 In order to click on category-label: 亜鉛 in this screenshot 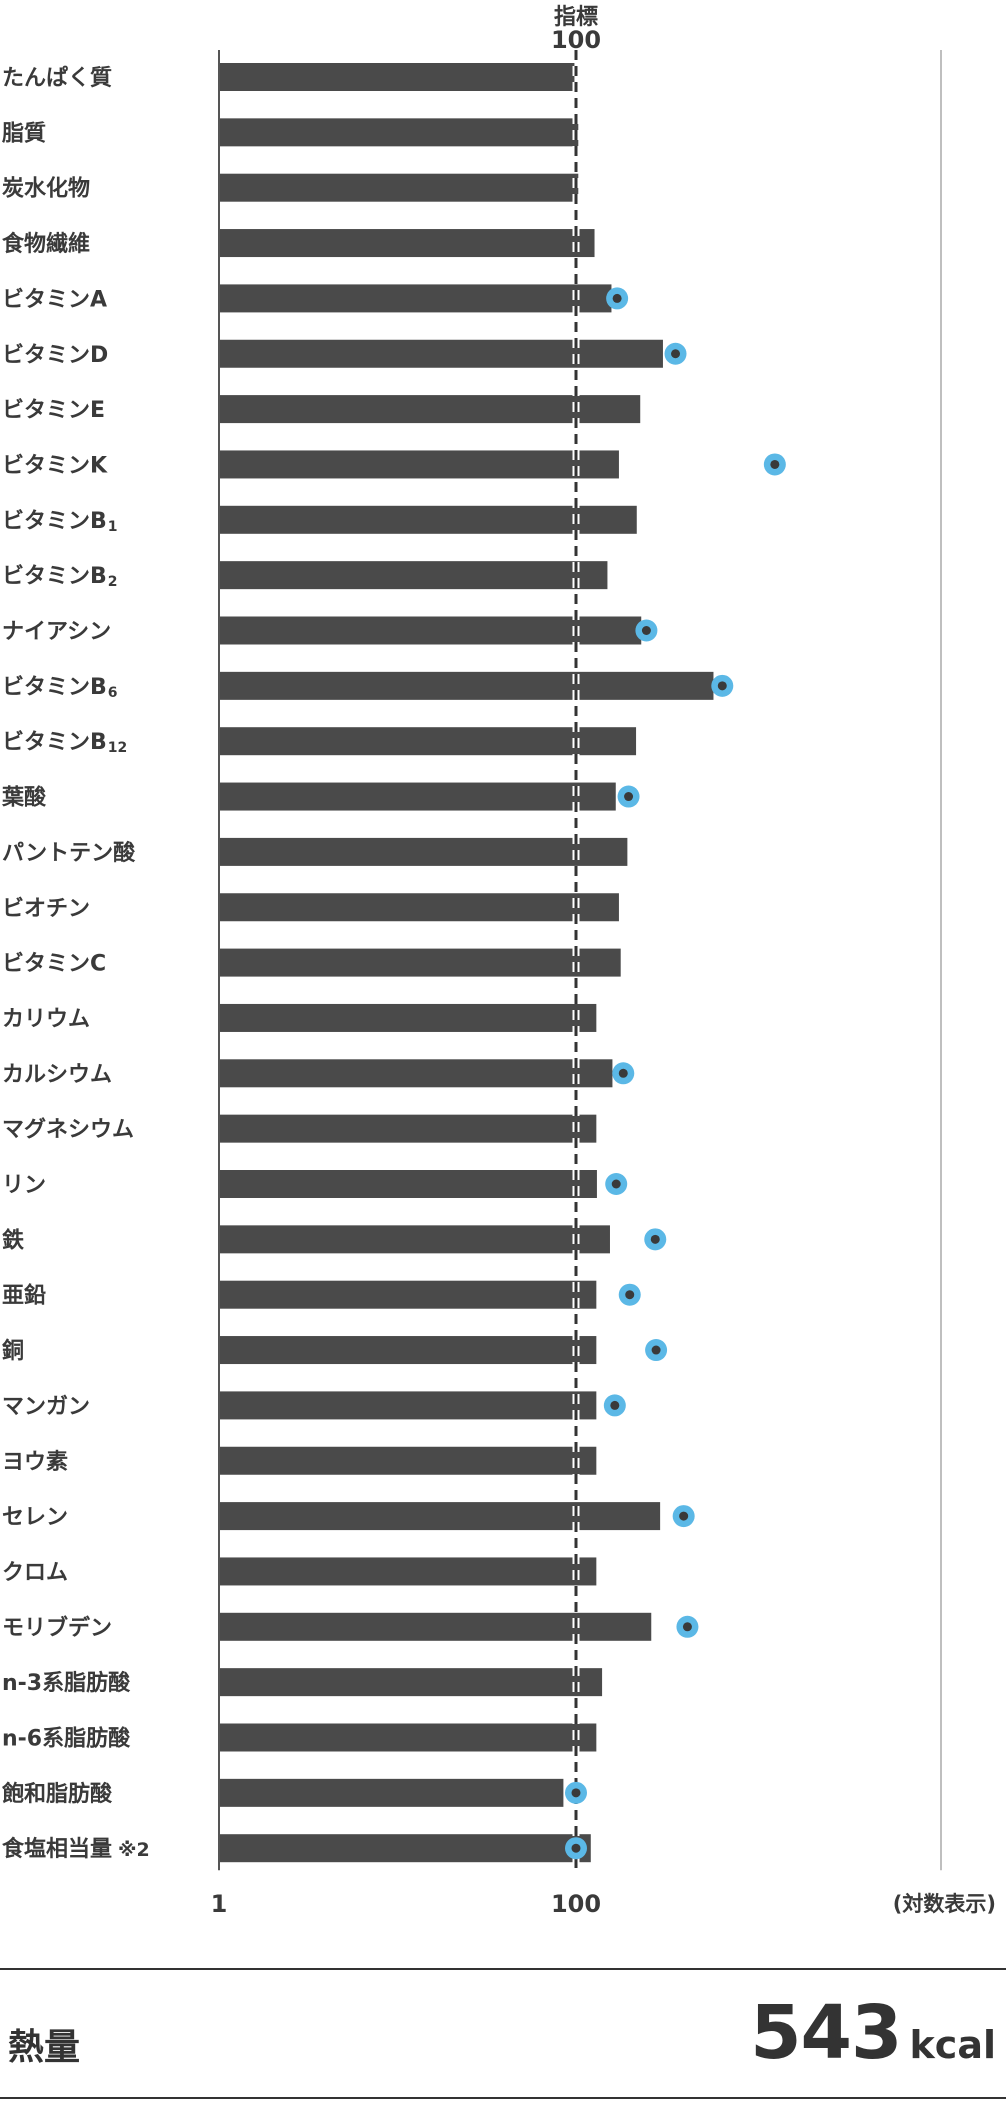, I will do `click(24, 1296)`.